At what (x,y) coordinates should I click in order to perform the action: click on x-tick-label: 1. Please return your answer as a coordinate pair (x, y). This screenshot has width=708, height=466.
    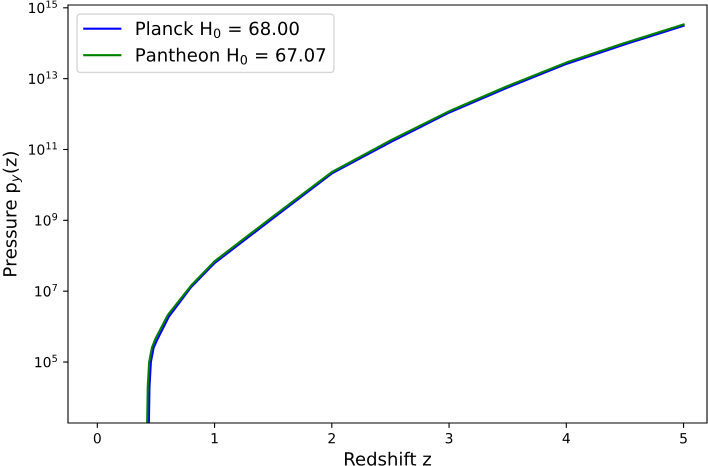
    Looking at the image, I should click on (215, 438).